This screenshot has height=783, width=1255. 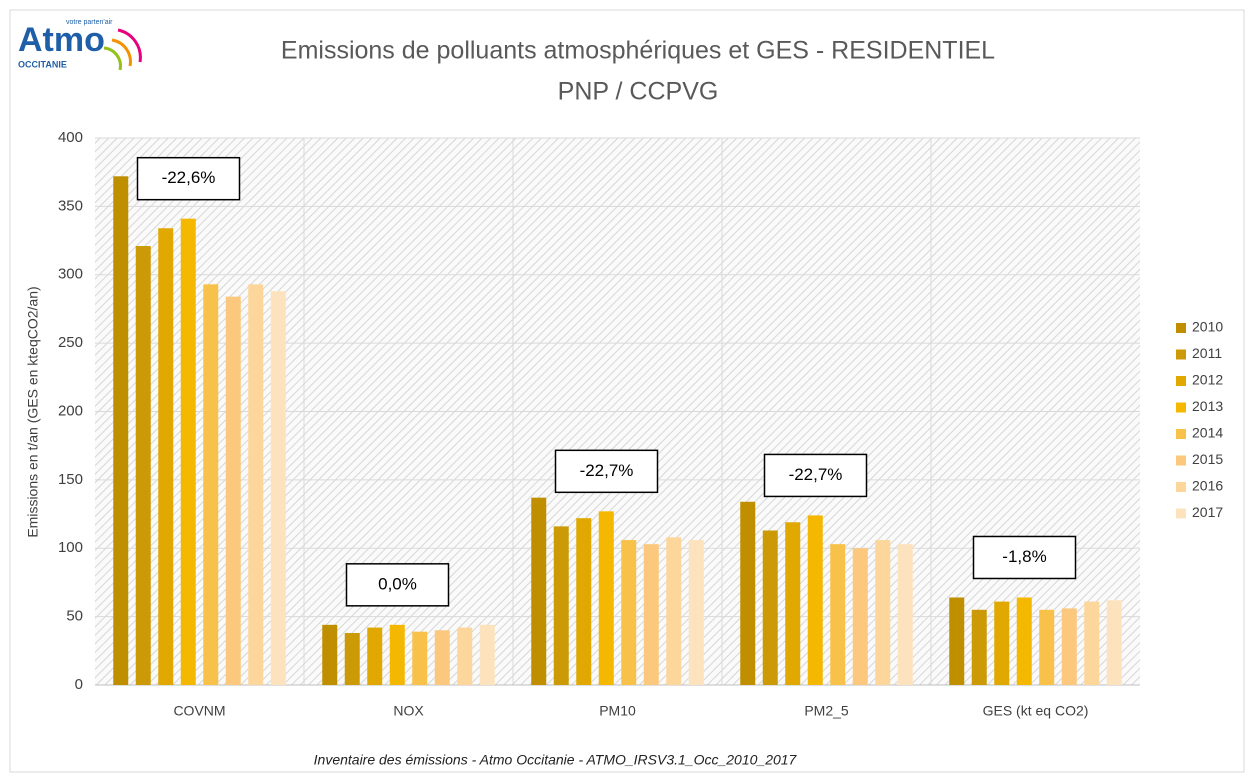 What do you see at coordinates (74, 616) in the screenshot?
I see `y-tick-label: 50` at bounding box center [74, 616].